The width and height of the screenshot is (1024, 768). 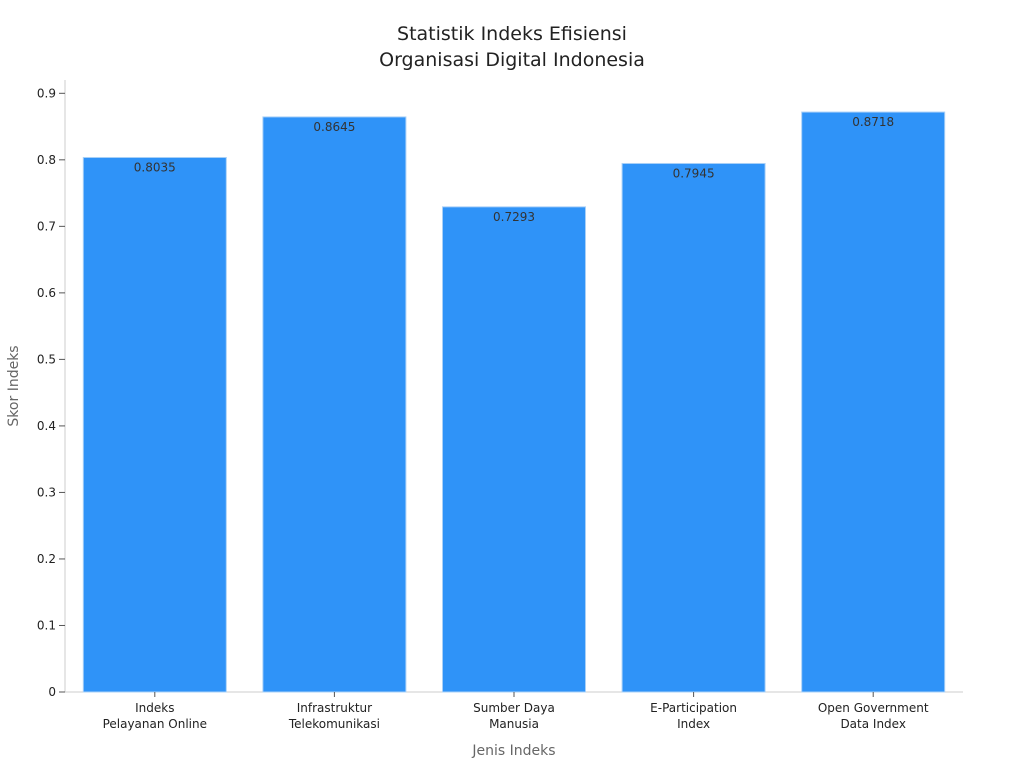 What do you see at coordinates (334, 708) in the screenshot?
I see `x-tick-label: Infrastruktur` at bounding box center [334, 708].